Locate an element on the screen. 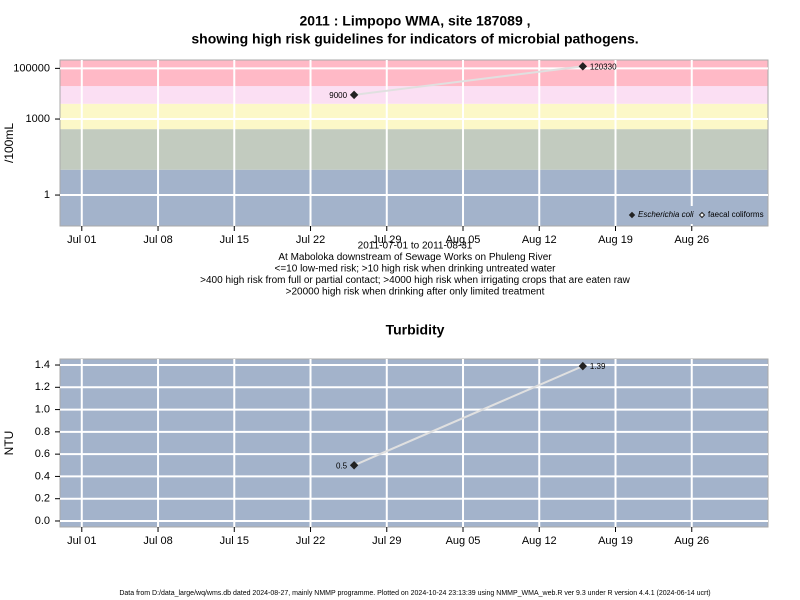 This screenshot has height=600, width=800. chart-title: Turbidity is located at coordinates (415, 330).